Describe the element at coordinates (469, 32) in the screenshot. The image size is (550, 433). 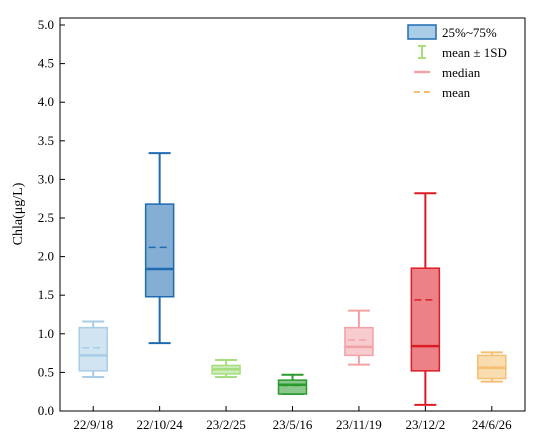
I see `legend-label: 25%~75%` at that location.